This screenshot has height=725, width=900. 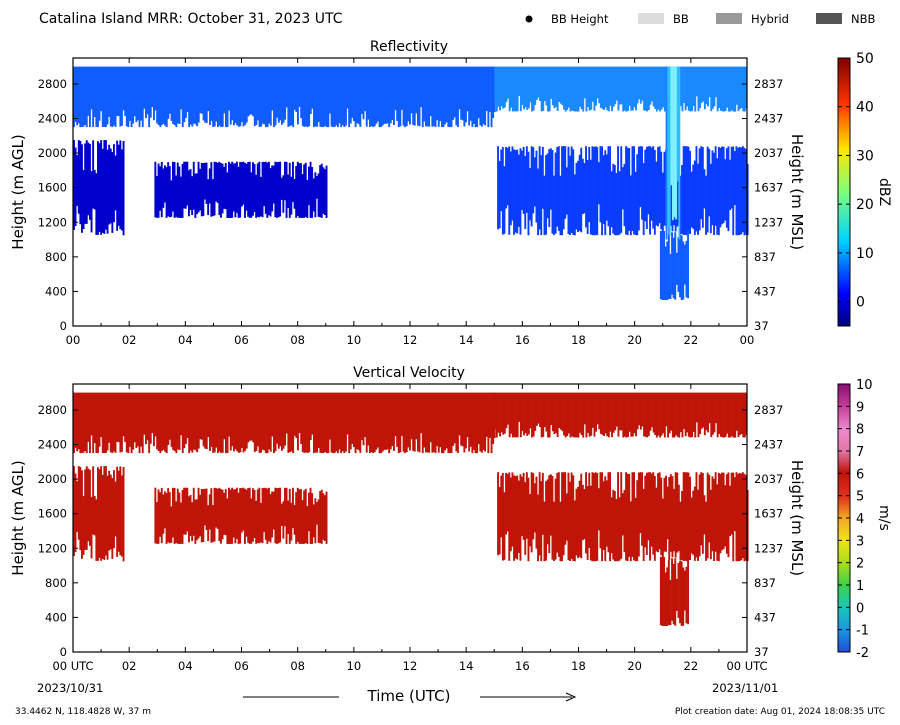 What do you see at coordinates (651, 18) in the screenshot?
I see `bb-swatch-icon` at bounding box center [651, 18].